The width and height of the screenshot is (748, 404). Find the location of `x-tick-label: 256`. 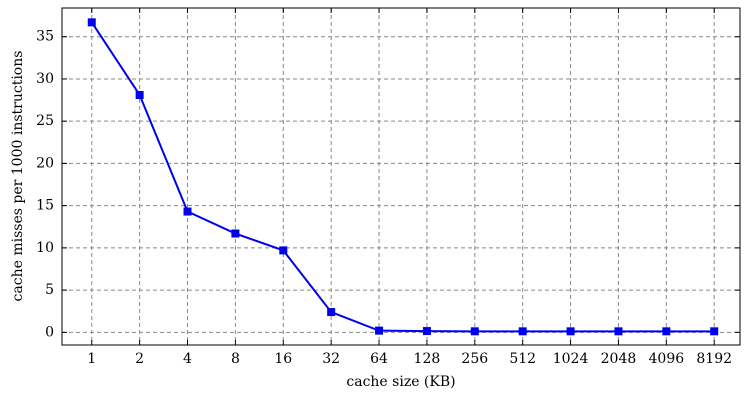

x-tick-label: 256 is located at coordinates (474, 359).